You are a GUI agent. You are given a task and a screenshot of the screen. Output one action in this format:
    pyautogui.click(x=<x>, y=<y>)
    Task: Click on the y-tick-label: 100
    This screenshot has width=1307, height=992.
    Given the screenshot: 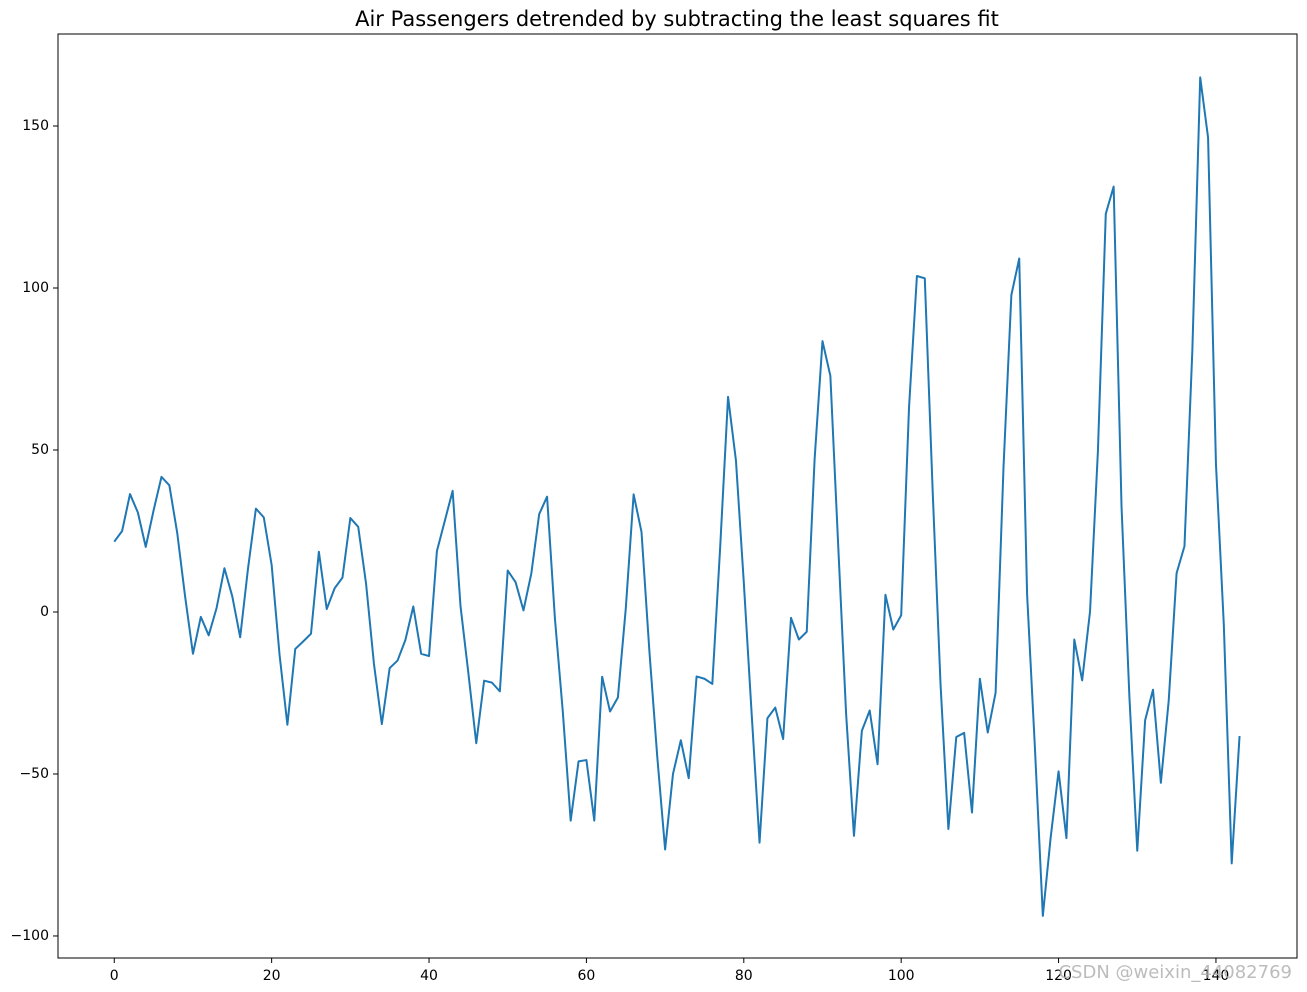 What is the action you would take?
    pyautogui.click(x=35, y=288)
    